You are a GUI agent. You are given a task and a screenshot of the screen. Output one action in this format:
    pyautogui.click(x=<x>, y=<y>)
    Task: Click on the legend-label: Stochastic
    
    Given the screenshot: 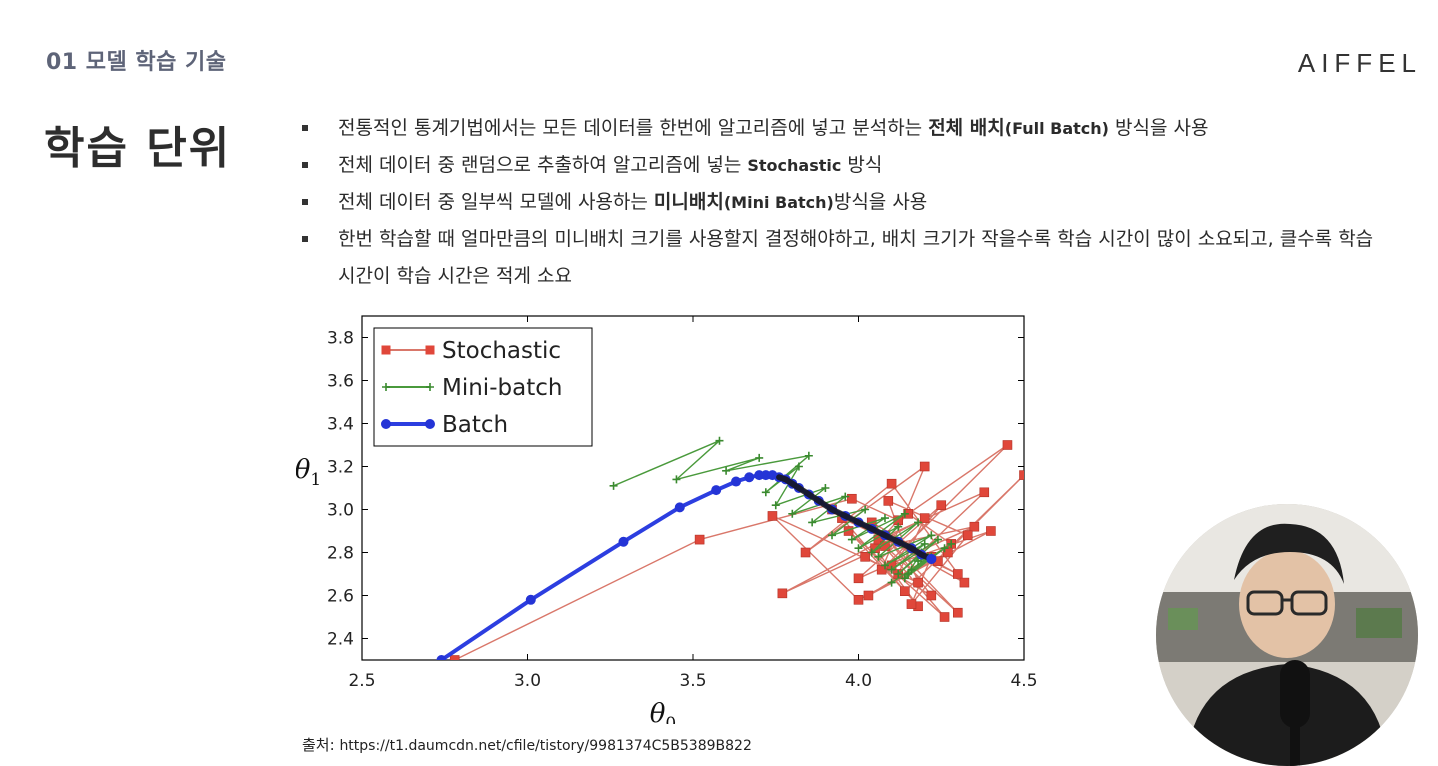 What is the action you would take?
    pyautogui.click(x=501, y=351)
    